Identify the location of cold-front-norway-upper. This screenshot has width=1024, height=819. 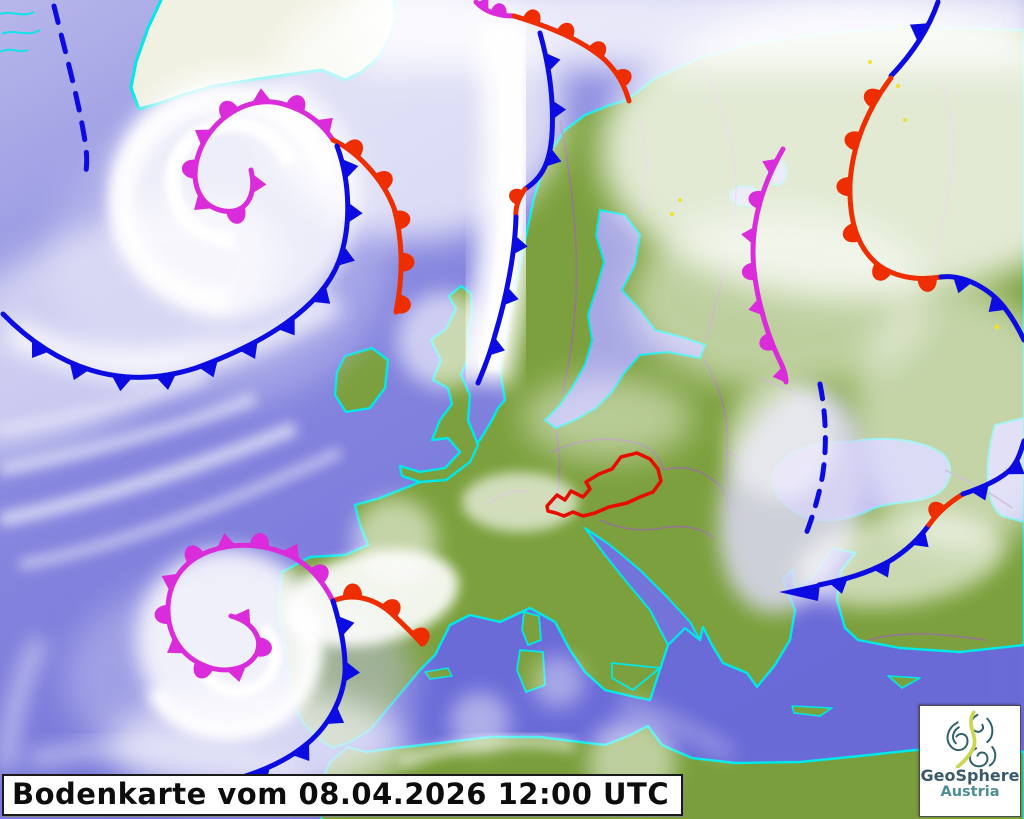
(538, 111).